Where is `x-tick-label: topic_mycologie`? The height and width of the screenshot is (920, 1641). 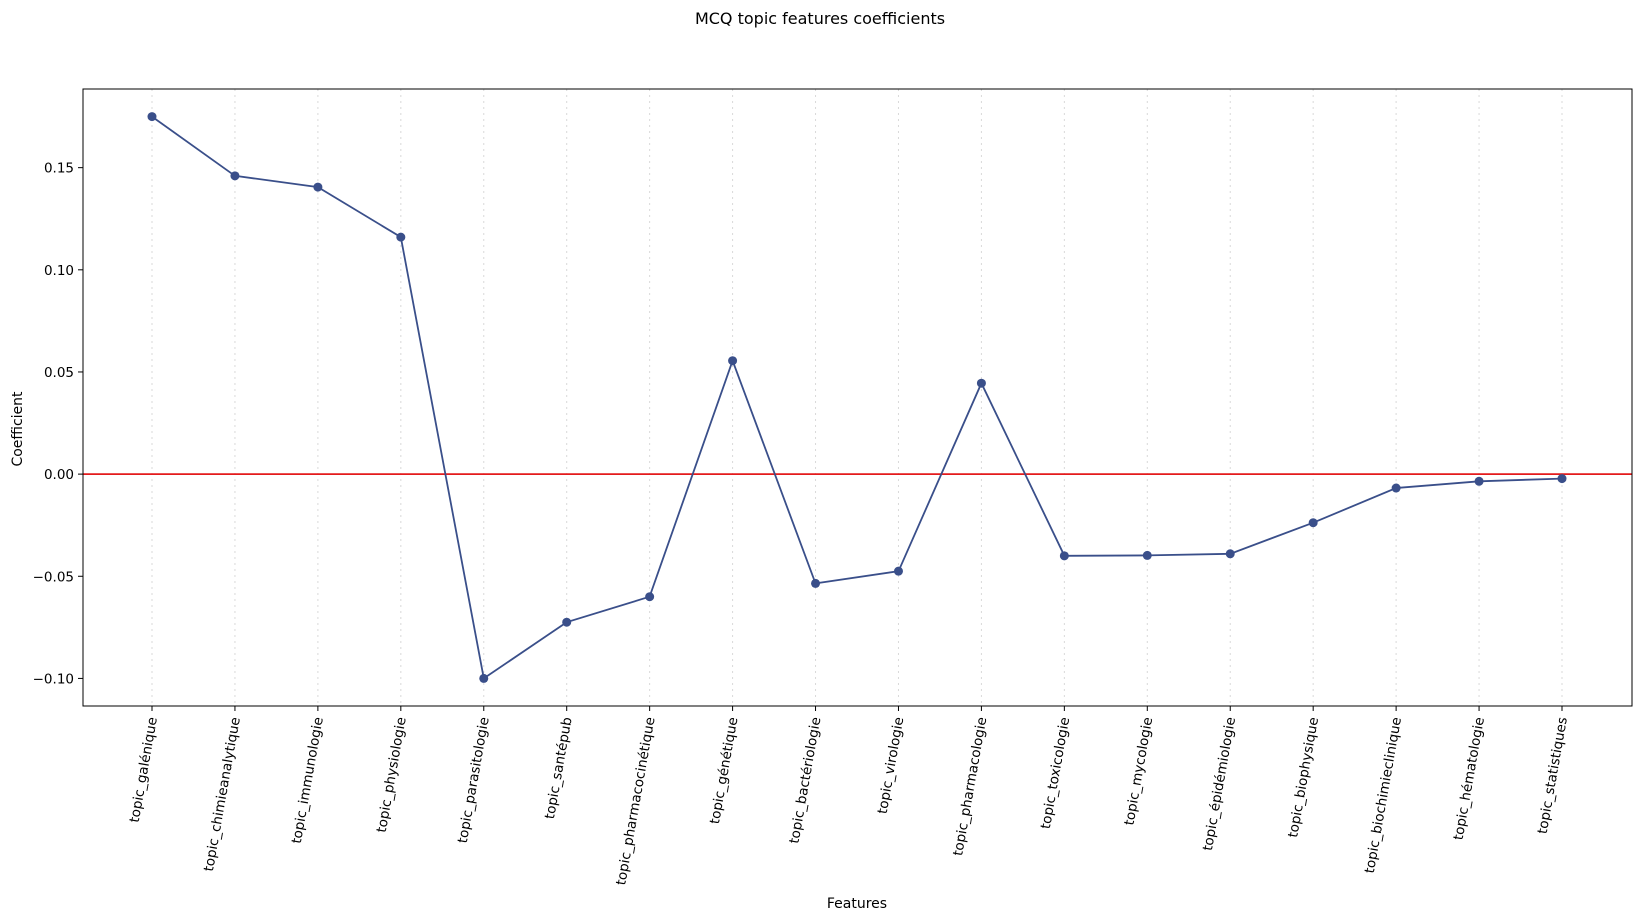 x-tick-label: topic_mycologie is located at coordinates (1138, 771).